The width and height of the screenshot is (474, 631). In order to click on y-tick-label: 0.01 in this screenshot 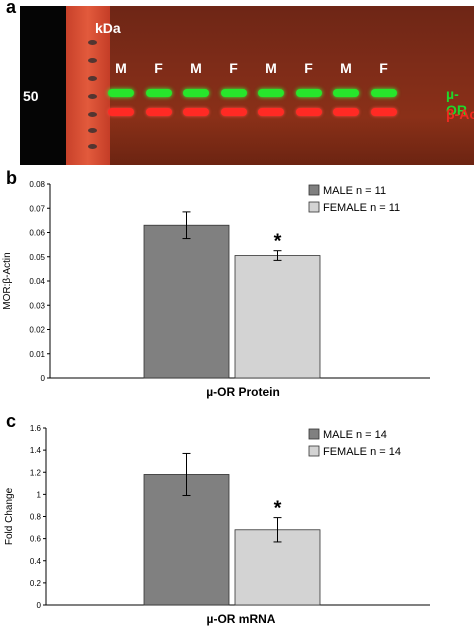, I will do `click(37, 354)`.